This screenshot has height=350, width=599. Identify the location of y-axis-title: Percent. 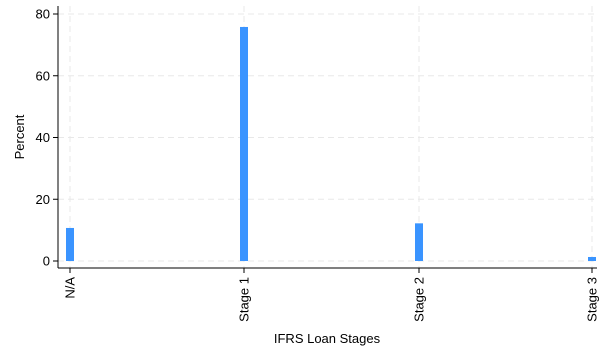
(19, 136).